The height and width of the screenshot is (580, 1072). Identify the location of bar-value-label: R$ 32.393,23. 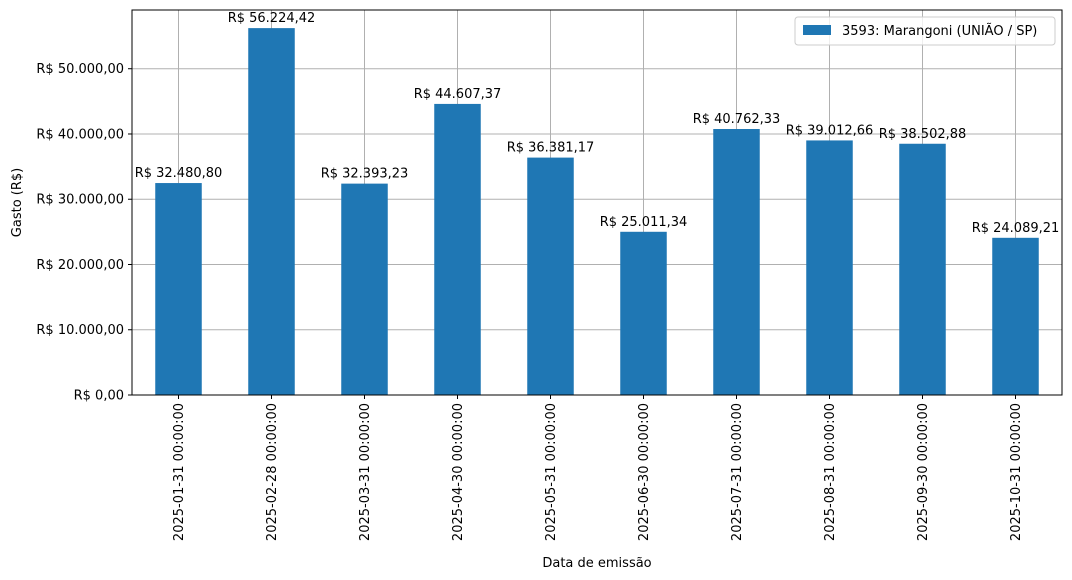
(365, 174).